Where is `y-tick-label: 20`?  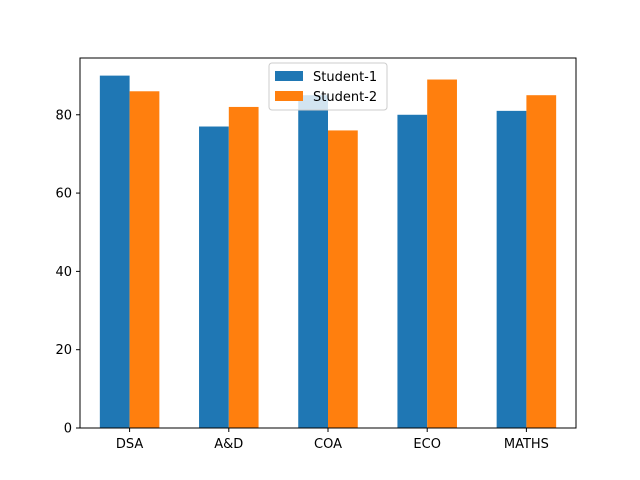 y-tick-label: 20 is located at coordinates (63, 350).